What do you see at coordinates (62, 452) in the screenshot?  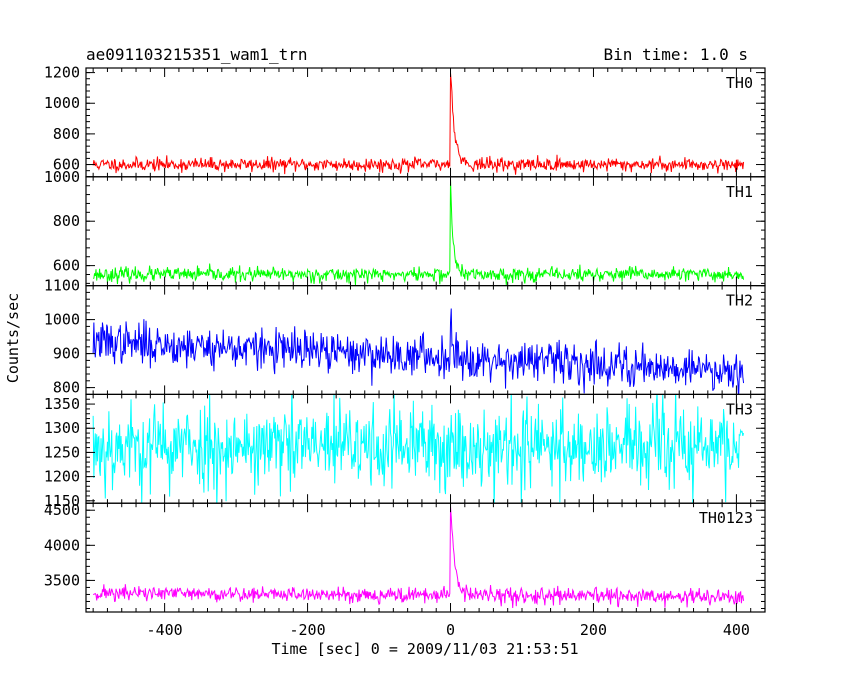 I see `y-tick-label: 1250` at bounding box center [62, 452].